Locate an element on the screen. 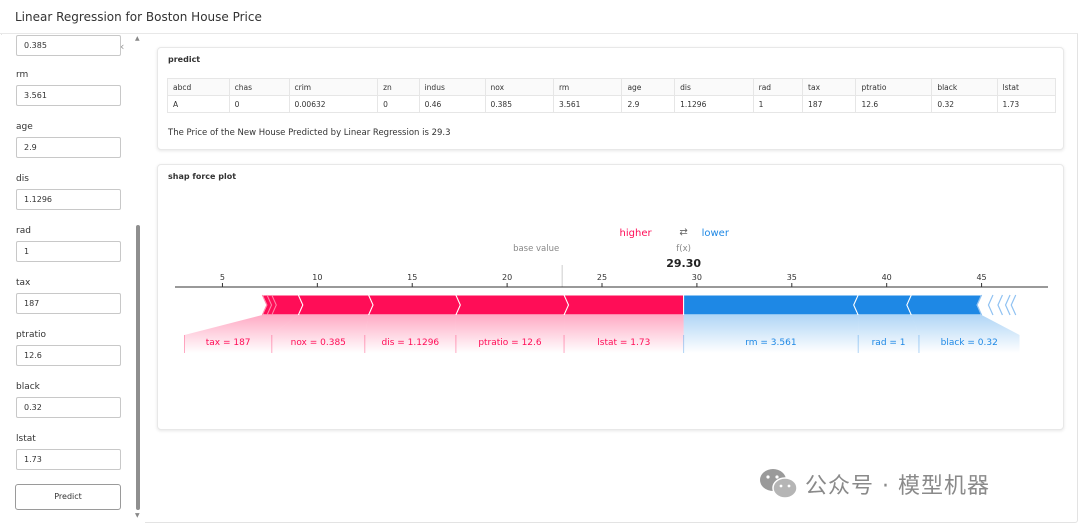 The image size is (1080, 525). ptratio-input: 12.6 is located at coordinates (68, 355).